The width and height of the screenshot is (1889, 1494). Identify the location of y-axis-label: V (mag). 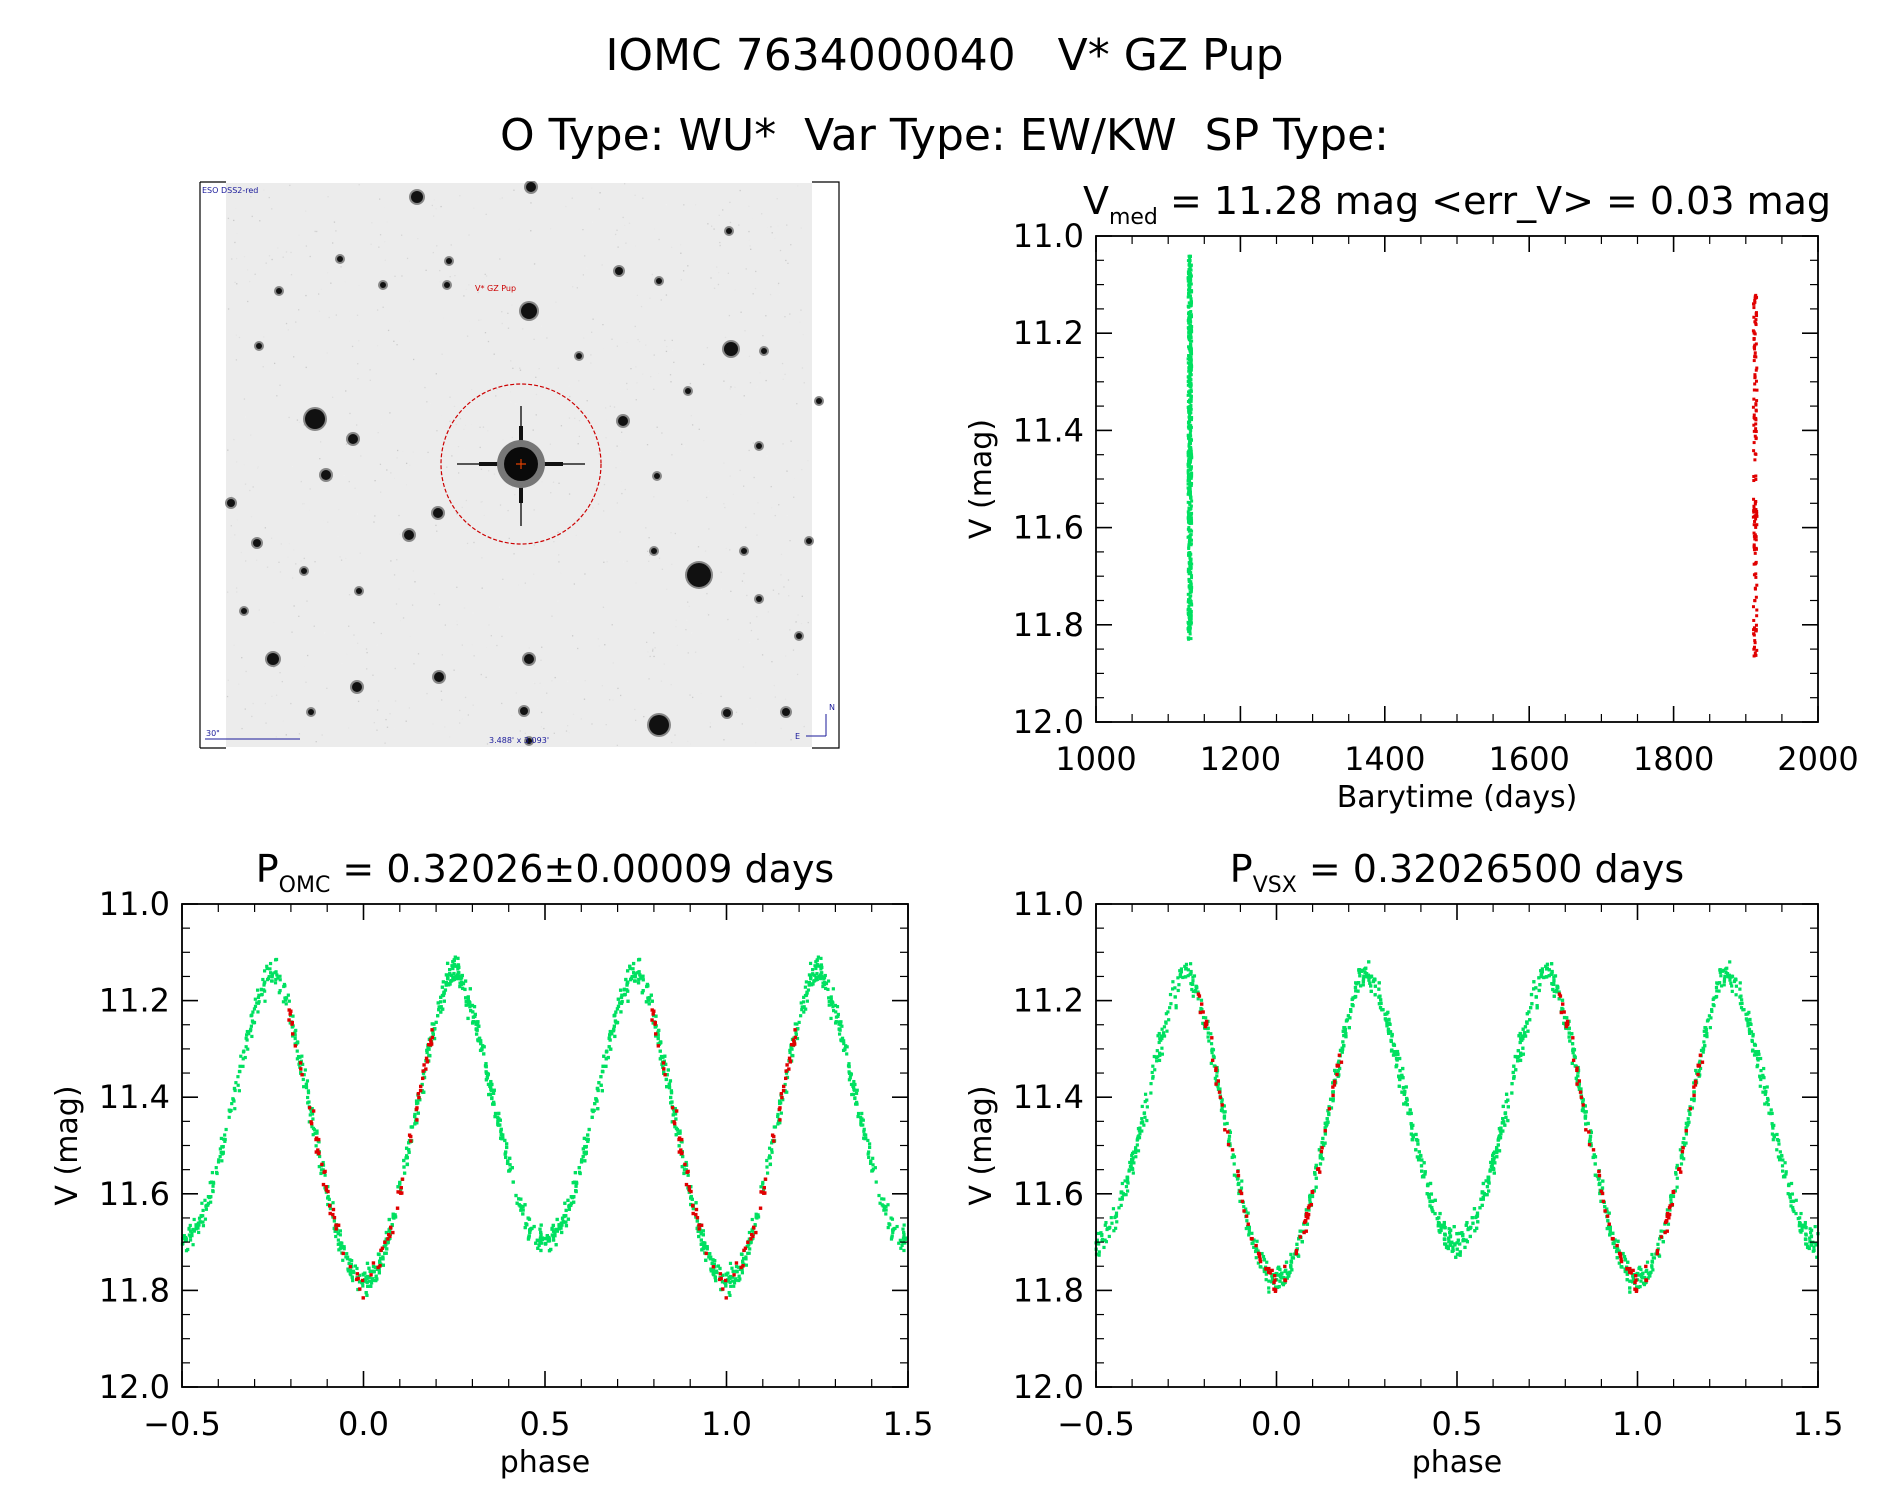
(67, 1145).